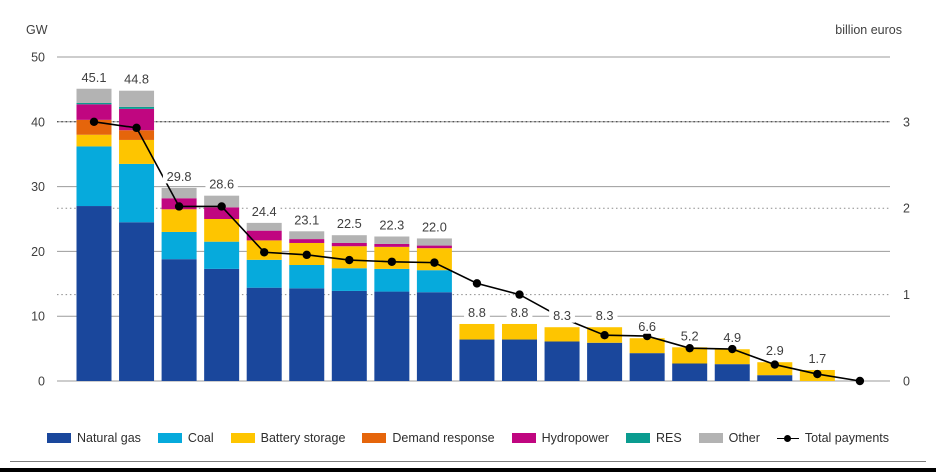 This screenshot has height=472, width=936. What do you see at coordinates (906, 295) in the screenshot?
I see `right-axis-tick-1: 1` at bounding box center [906, 295].